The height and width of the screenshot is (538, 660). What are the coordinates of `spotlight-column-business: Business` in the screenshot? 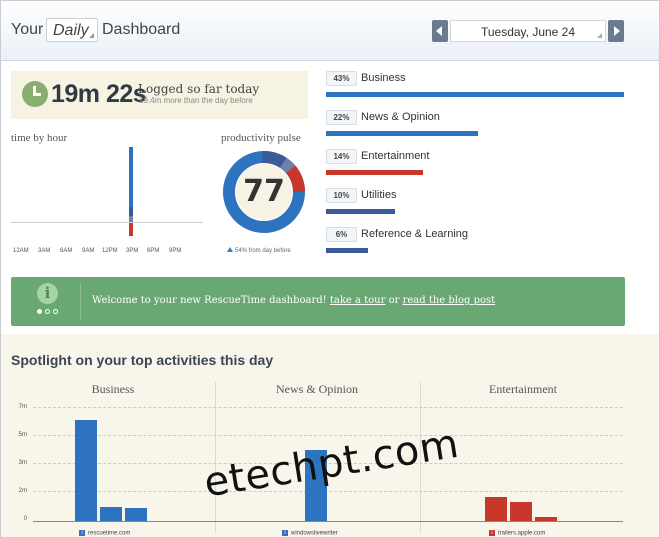 It's located at (113, 389).